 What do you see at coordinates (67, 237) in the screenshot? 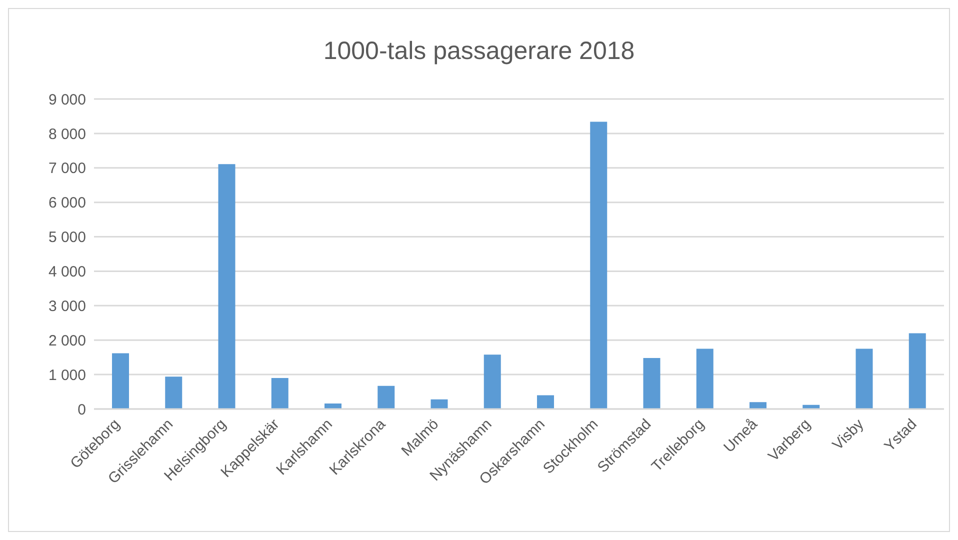
I see `y-tick-label: 5 000` at bounding box center [67, 237].